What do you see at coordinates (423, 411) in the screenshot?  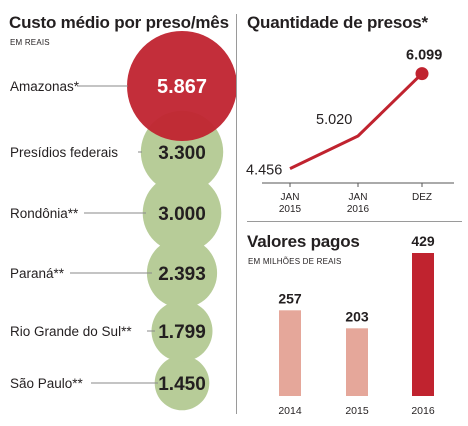 I see `bar-category-label: 2016` at bounding box center [423, 411].